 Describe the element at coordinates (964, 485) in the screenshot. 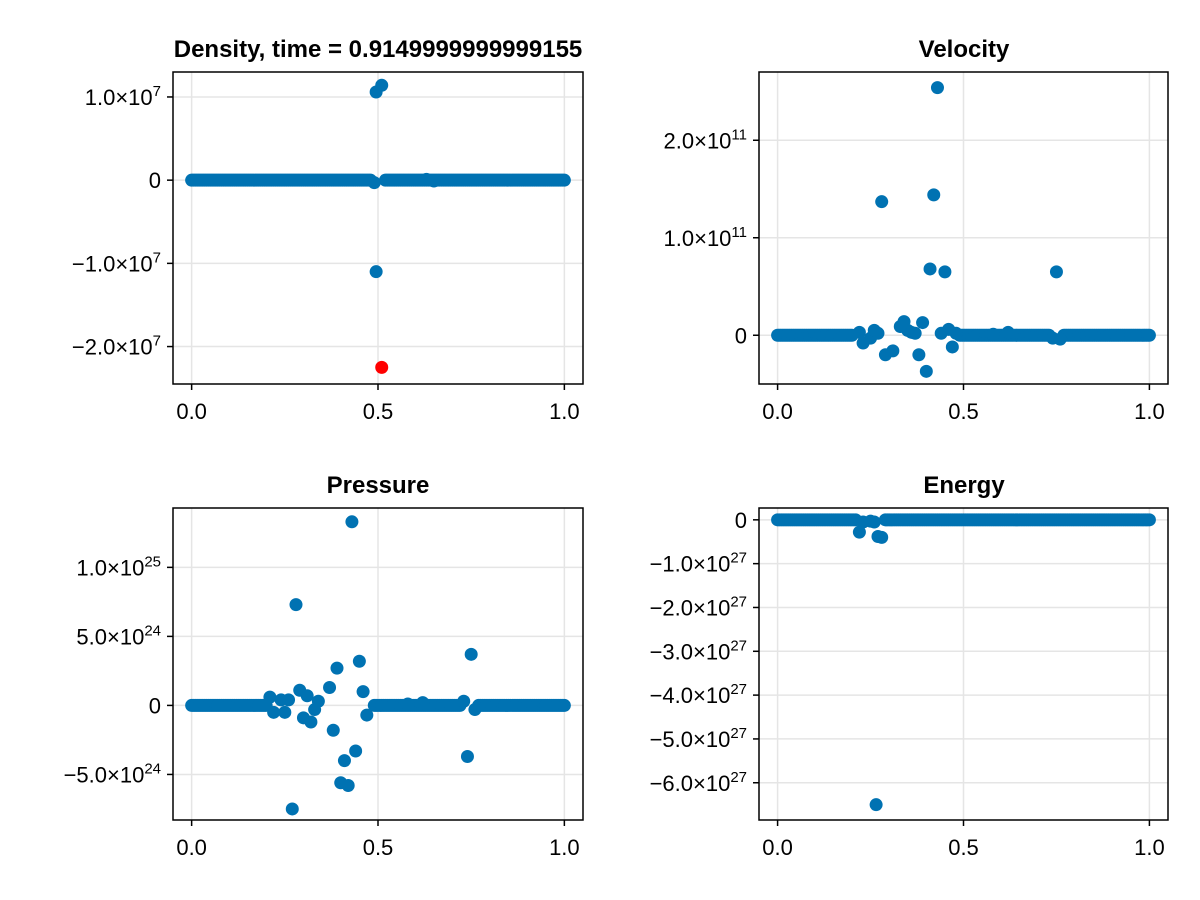

I see `energy-title: Energy` at that location.